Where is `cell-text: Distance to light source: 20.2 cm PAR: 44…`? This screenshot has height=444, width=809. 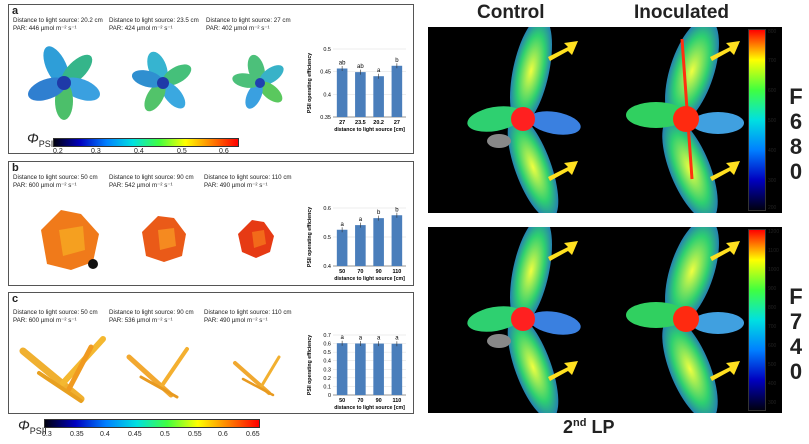 cell-text: Distance to light source: 20.2 cm PAR: 44… is located at coordinates (58, 25).